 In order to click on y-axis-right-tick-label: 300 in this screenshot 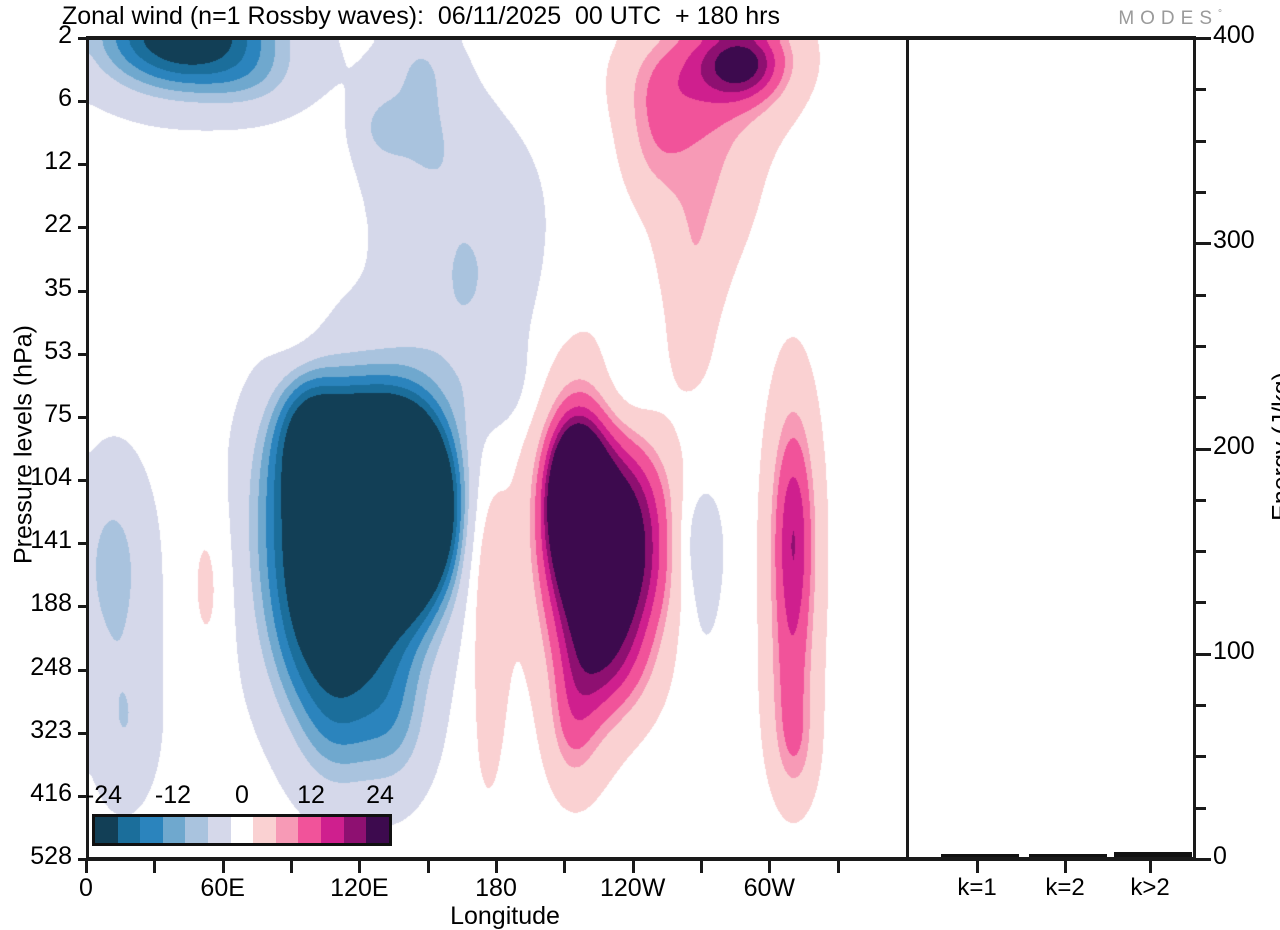, I will do `click(1234, 240)`.